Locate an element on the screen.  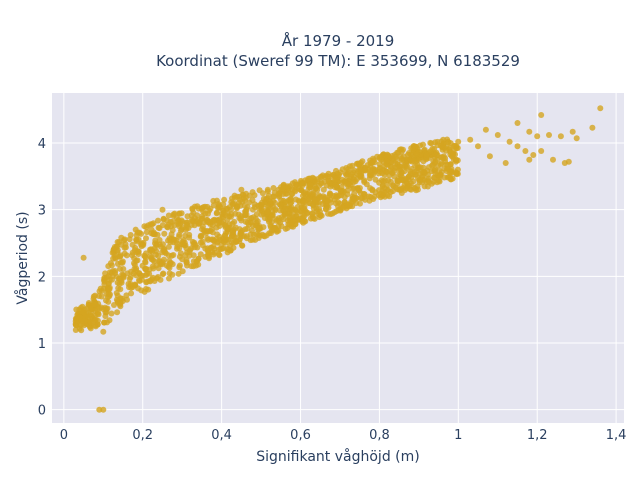
x-tick-label: 0,2 is located at coordinates (142, 435).